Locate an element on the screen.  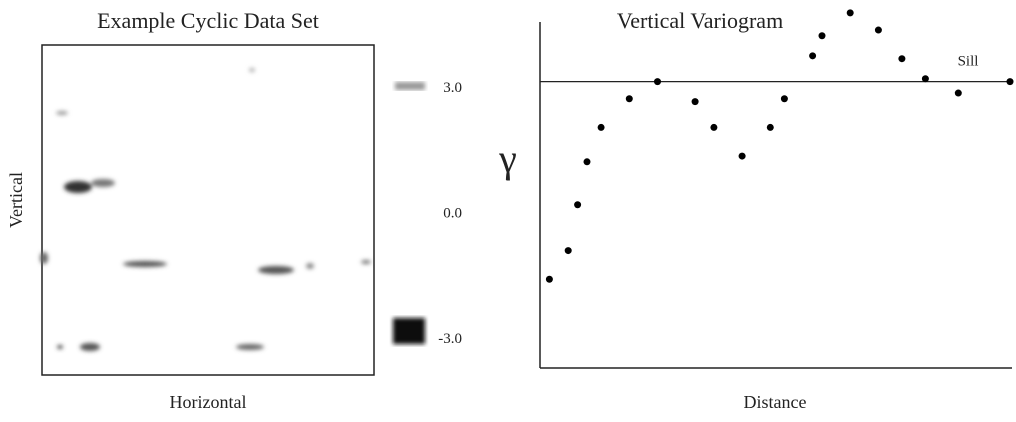
y-axis-label: Vertical is located at coordinates (16, 200).